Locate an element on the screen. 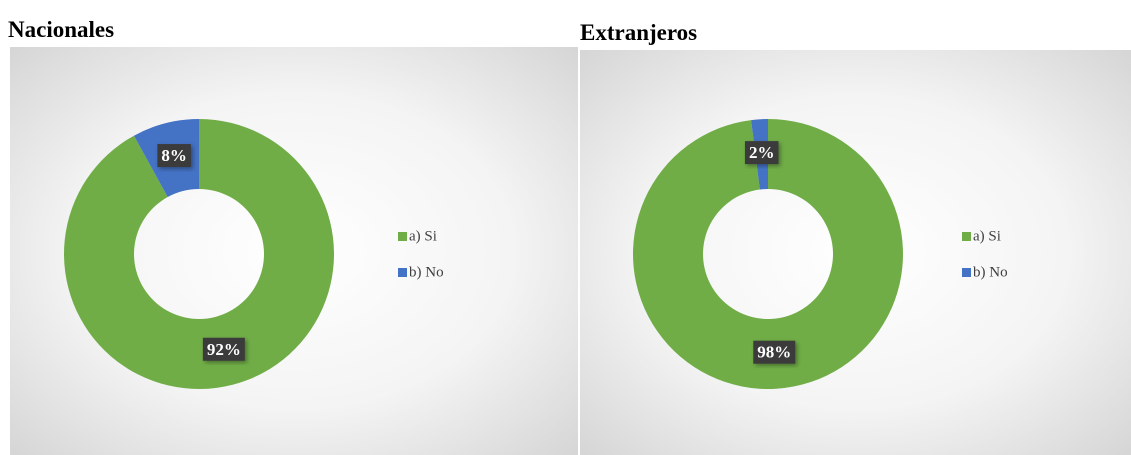  chart-title: Extranjeros is located at coordinates (638, 32).